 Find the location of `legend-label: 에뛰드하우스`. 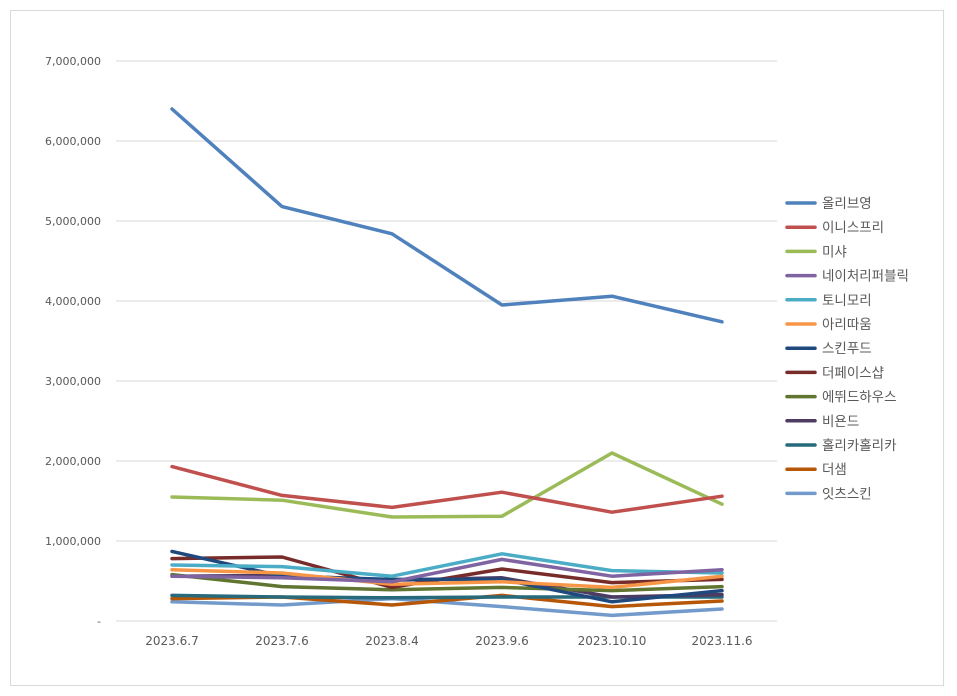

legend-label: 에뛰드하우스 is located at coordinates (859, 398).